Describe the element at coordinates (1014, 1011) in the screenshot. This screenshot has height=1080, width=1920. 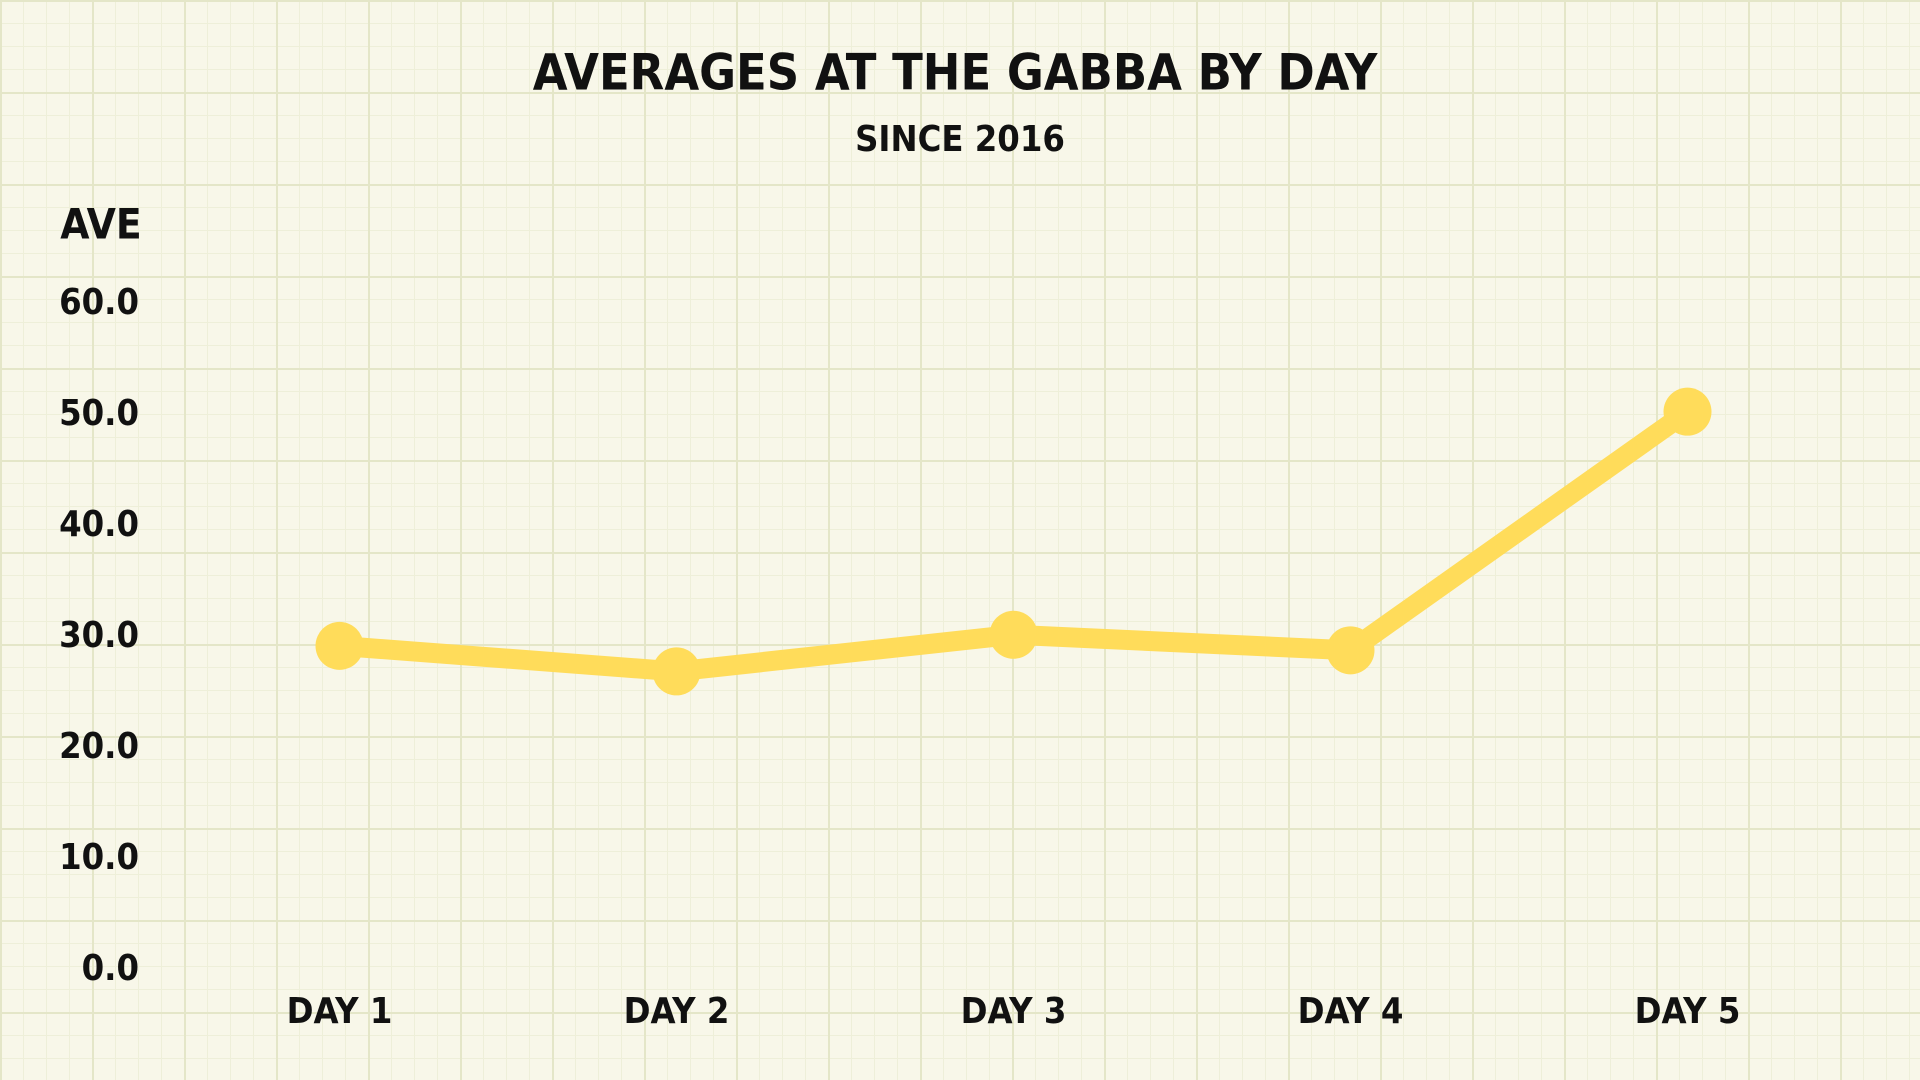
I see `x-tick-label: DAY 3` at that location.